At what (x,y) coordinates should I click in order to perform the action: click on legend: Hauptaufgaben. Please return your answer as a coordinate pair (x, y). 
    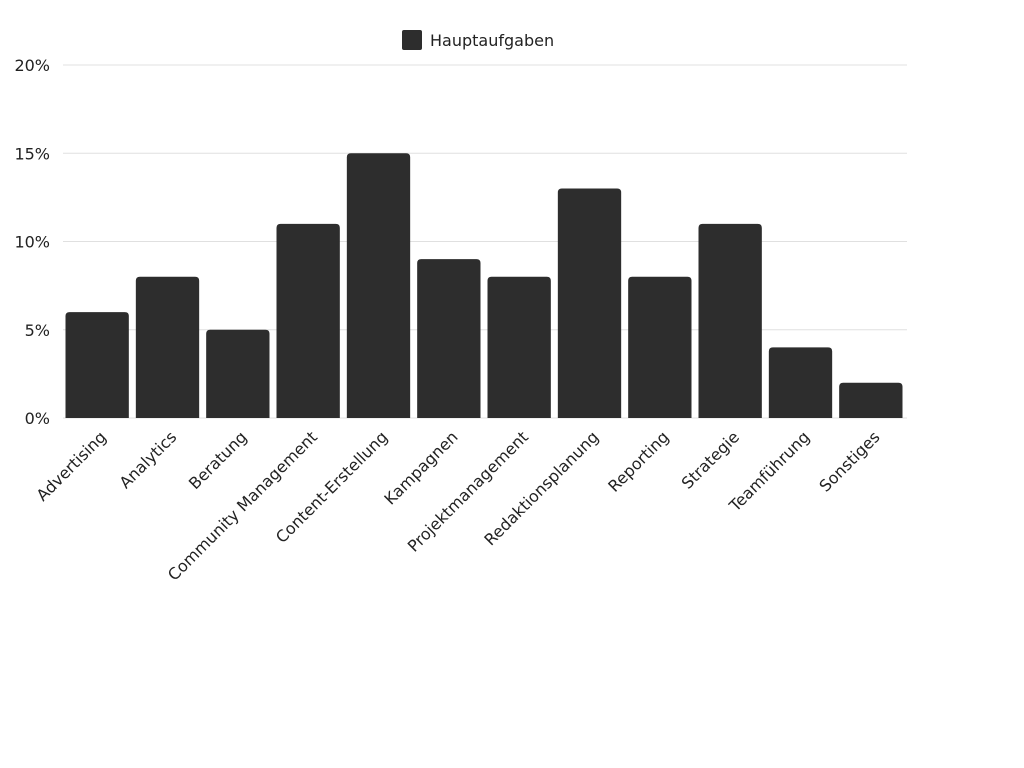
    Looking at the image, I should click on (478, 40).